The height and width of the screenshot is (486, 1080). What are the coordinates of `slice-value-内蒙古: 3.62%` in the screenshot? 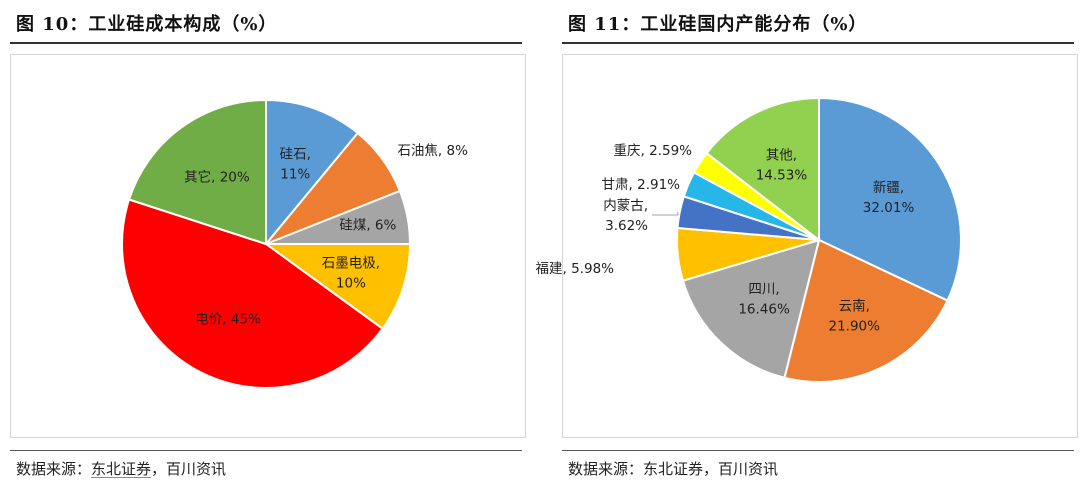 It's located at (626, 226).